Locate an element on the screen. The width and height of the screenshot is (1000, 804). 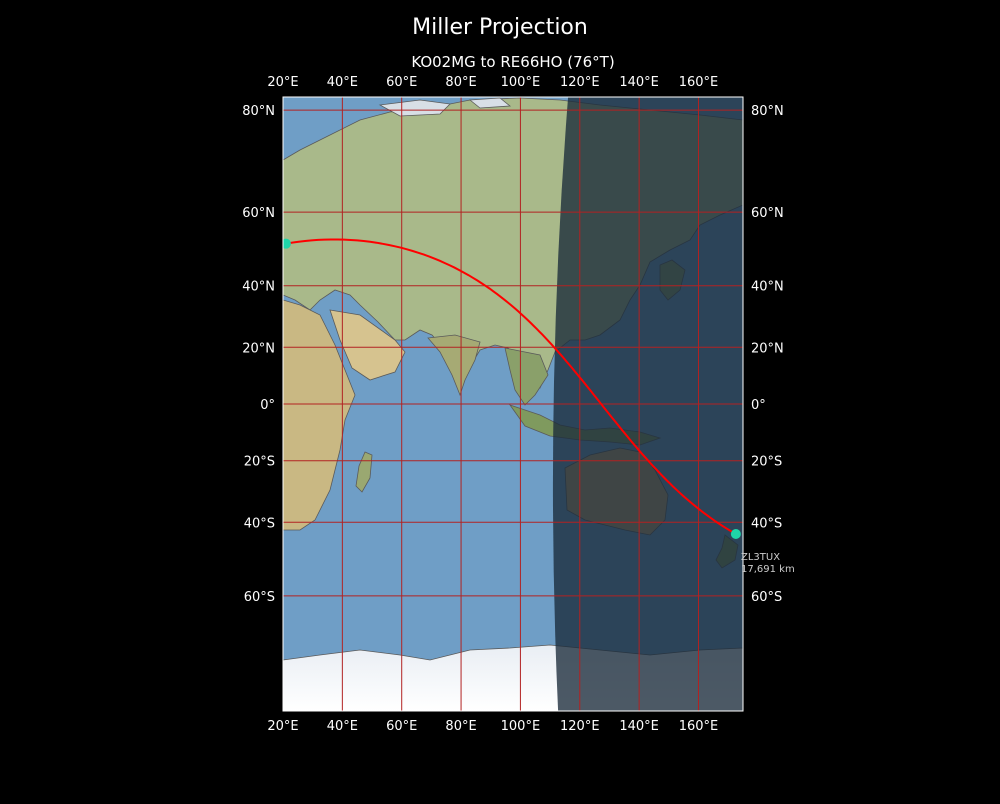
india-landmass is located at coordinates (454, 365).